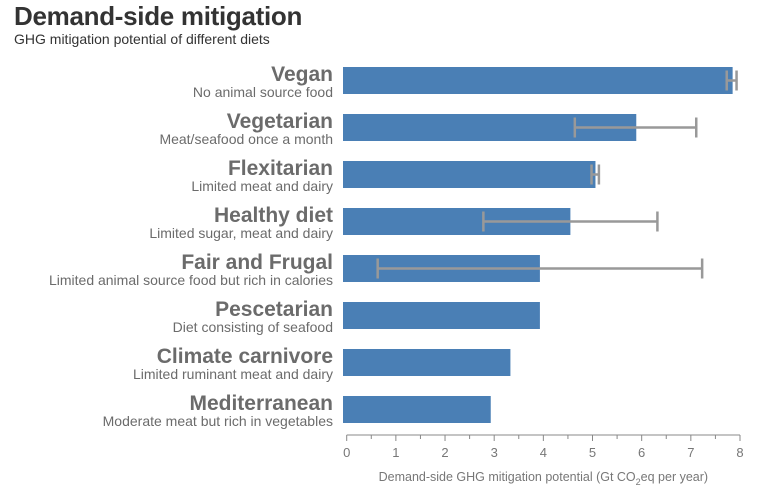 This screenshot has width=758, height=495. Describe the element at coordinates (280, 168) in the screenshot. I see `category-name: Flexitarian` at that location.